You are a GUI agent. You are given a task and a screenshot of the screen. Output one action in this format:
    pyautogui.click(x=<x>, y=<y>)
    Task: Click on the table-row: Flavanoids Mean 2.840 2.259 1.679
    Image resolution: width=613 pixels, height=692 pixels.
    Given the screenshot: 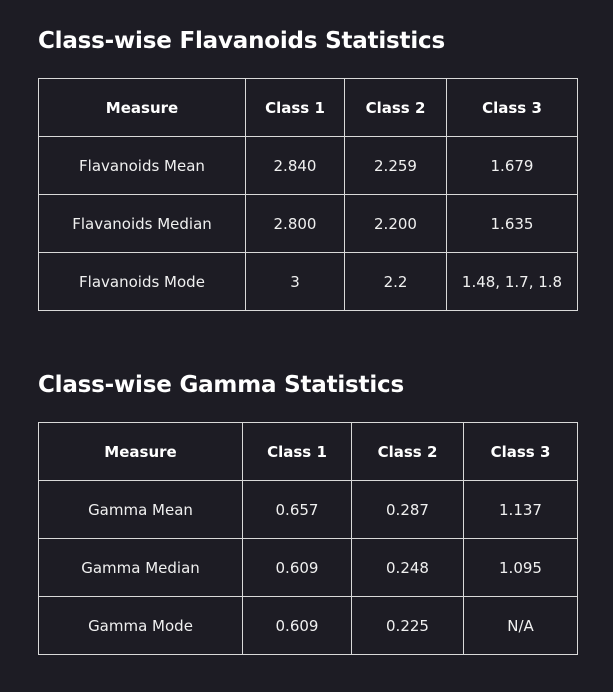 What is the action you would take?
    pyautogui.click(x=308, y=165)
    